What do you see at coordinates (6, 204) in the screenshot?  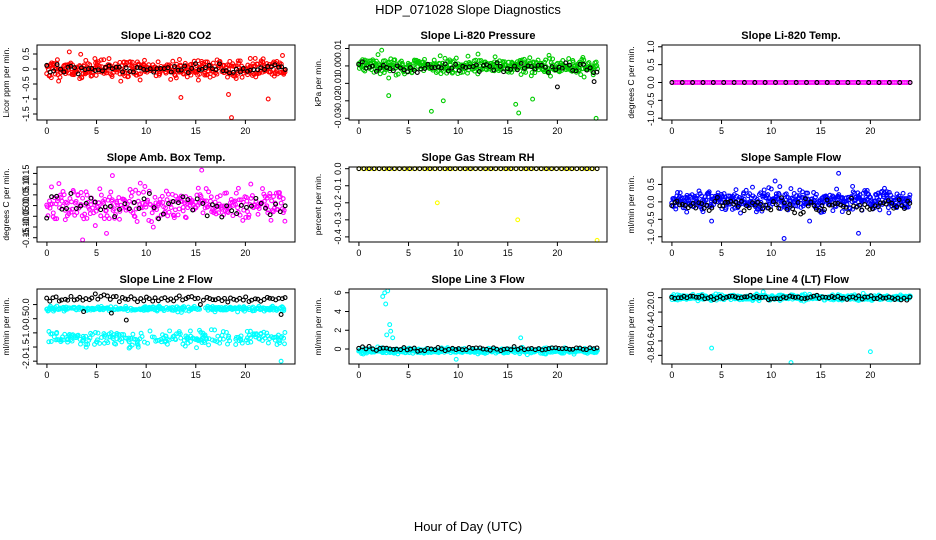 I see `y-axis-label: degrees C per min.` at bounding box center [6, 204].